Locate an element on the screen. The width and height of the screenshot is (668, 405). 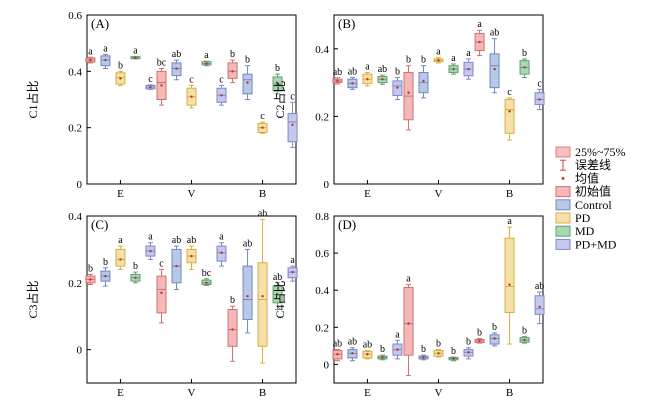
box-PD: c is located at coordinates (262, 122).